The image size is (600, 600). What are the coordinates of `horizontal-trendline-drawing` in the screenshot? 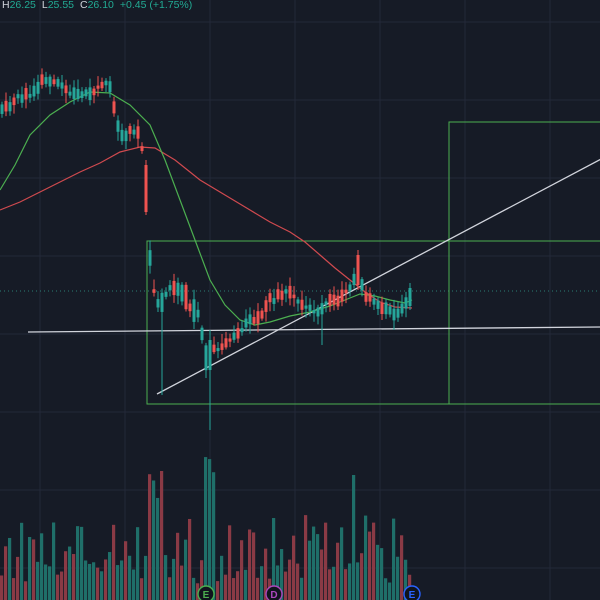 It's located at (313, 329).